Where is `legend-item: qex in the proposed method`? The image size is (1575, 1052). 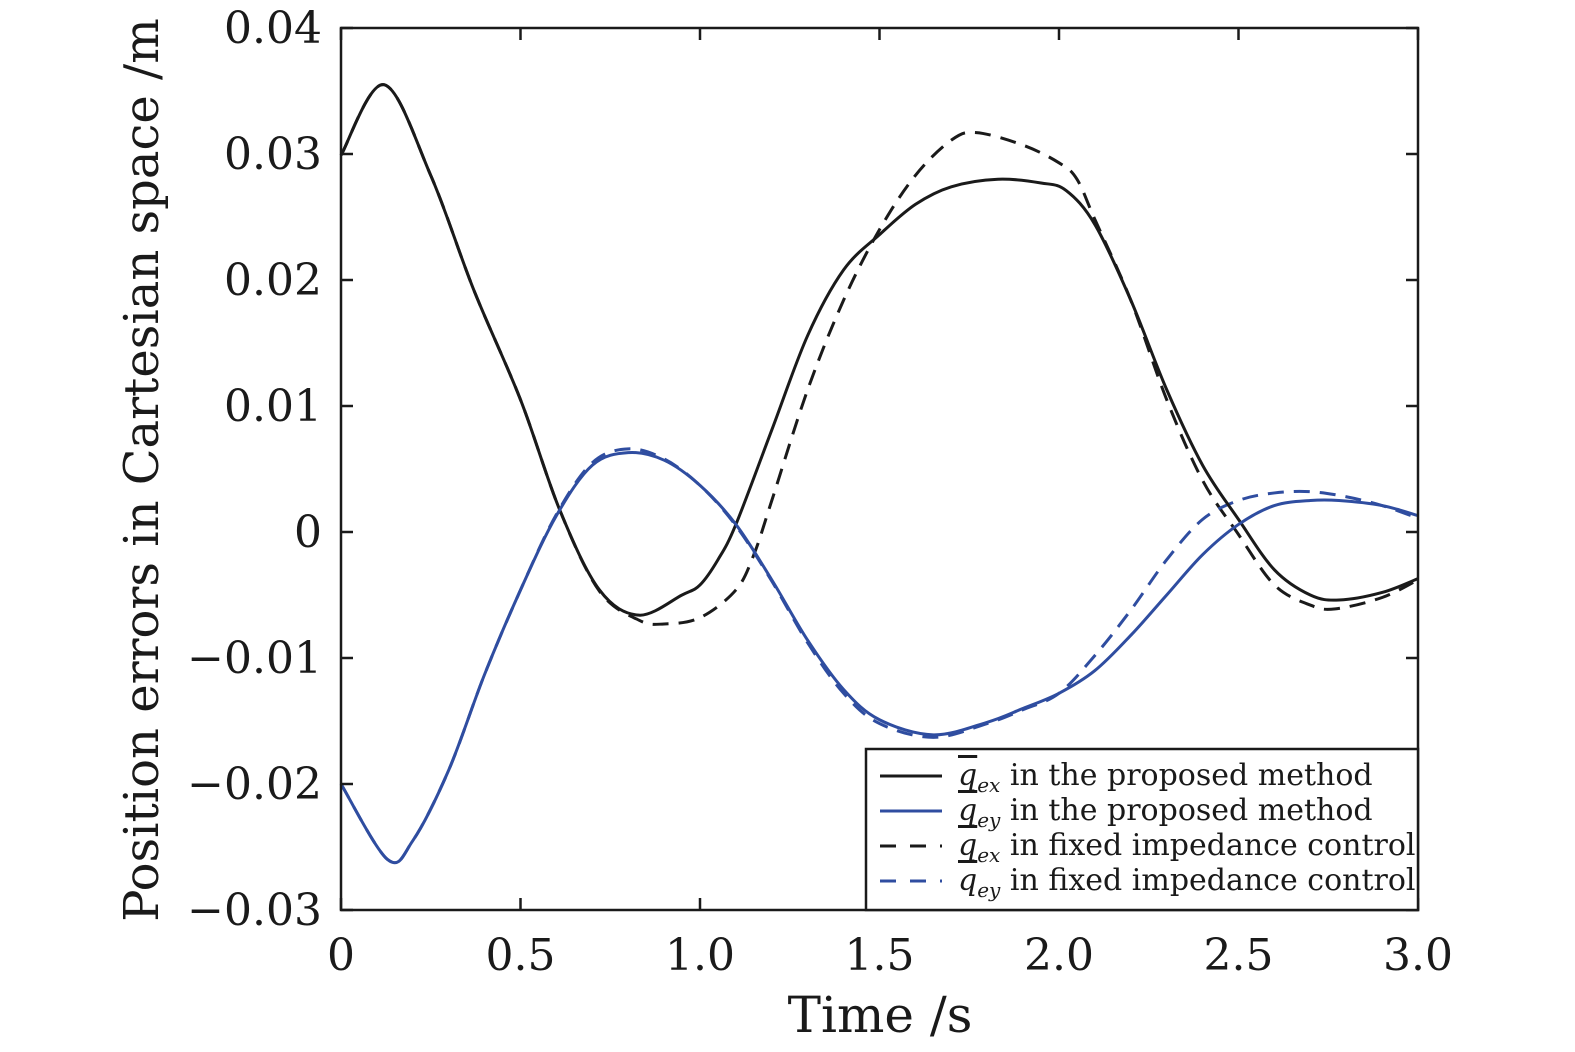 legend-item: qex in the proposed method is located at coordinates (1126, 776).